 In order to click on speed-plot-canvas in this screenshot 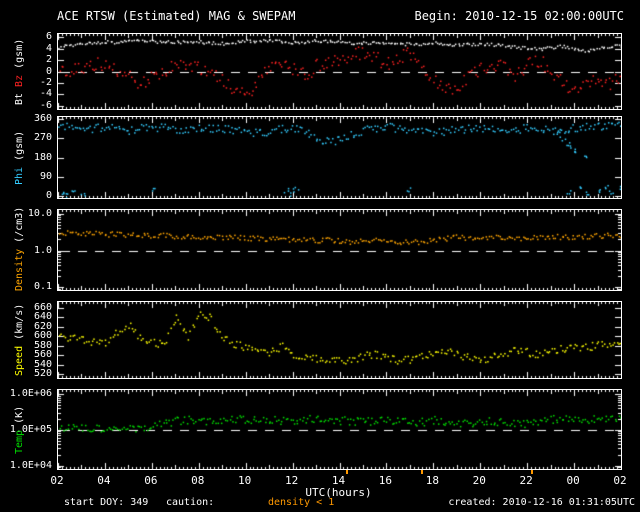, I will do `click(339, 340)`.